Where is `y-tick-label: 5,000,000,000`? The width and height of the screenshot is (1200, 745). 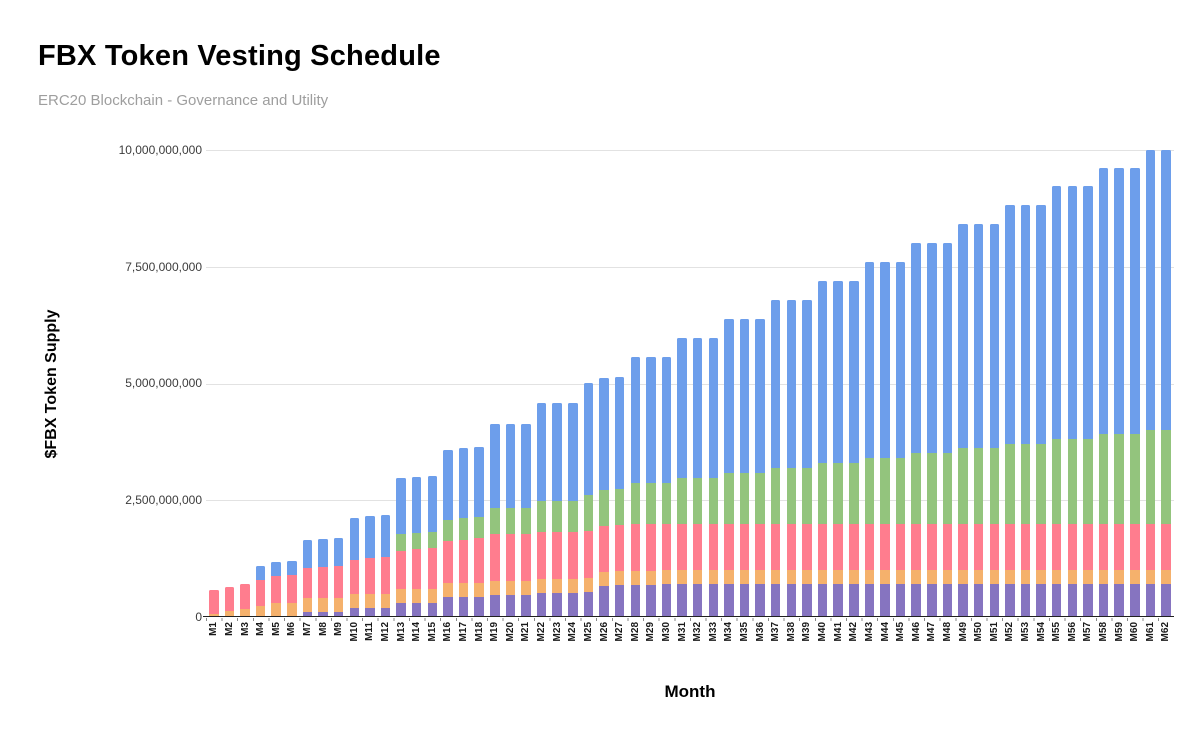 y-tick-label: 5,000,000,000 is located at coordinates (163, 383).